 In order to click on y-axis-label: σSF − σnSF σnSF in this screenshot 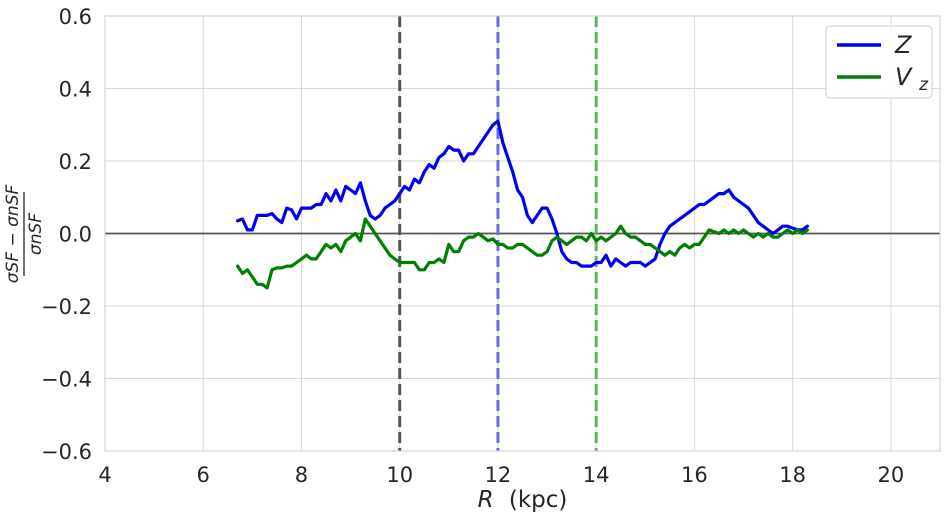, I will do `click(24, 234)`.